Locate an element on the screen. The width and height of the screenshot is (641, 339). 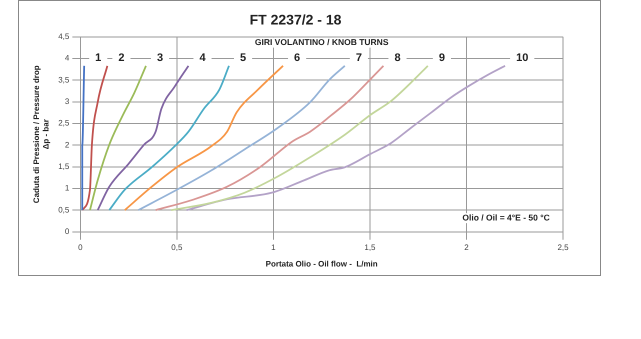
chart-title: FT 2237/2 - 18 is located at coordinates (296, 19).